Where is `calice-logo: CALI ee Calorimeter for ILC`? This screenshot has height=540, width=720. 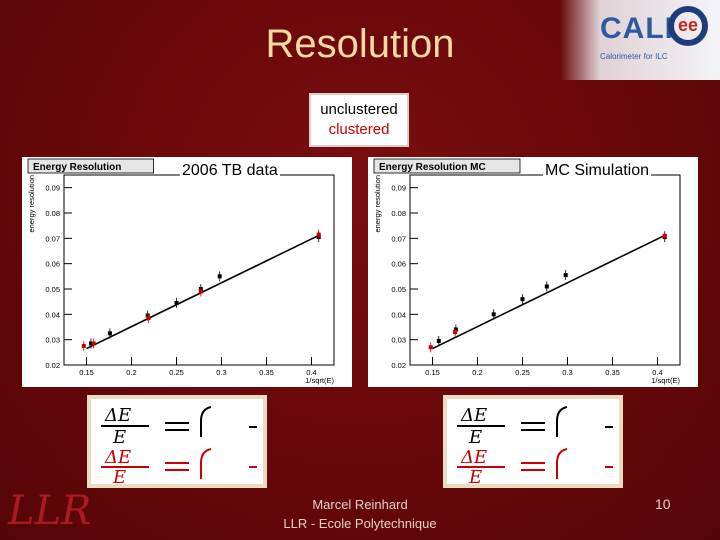 calice-logo: CALI ee Calorimeter for ILC is located at coordinates (640, 40).